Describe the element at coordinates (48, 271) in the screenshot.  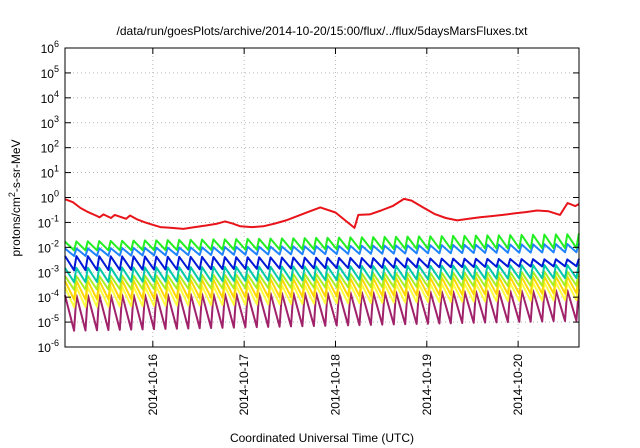
I see `y-tick-label: 10⁻³` at that location.